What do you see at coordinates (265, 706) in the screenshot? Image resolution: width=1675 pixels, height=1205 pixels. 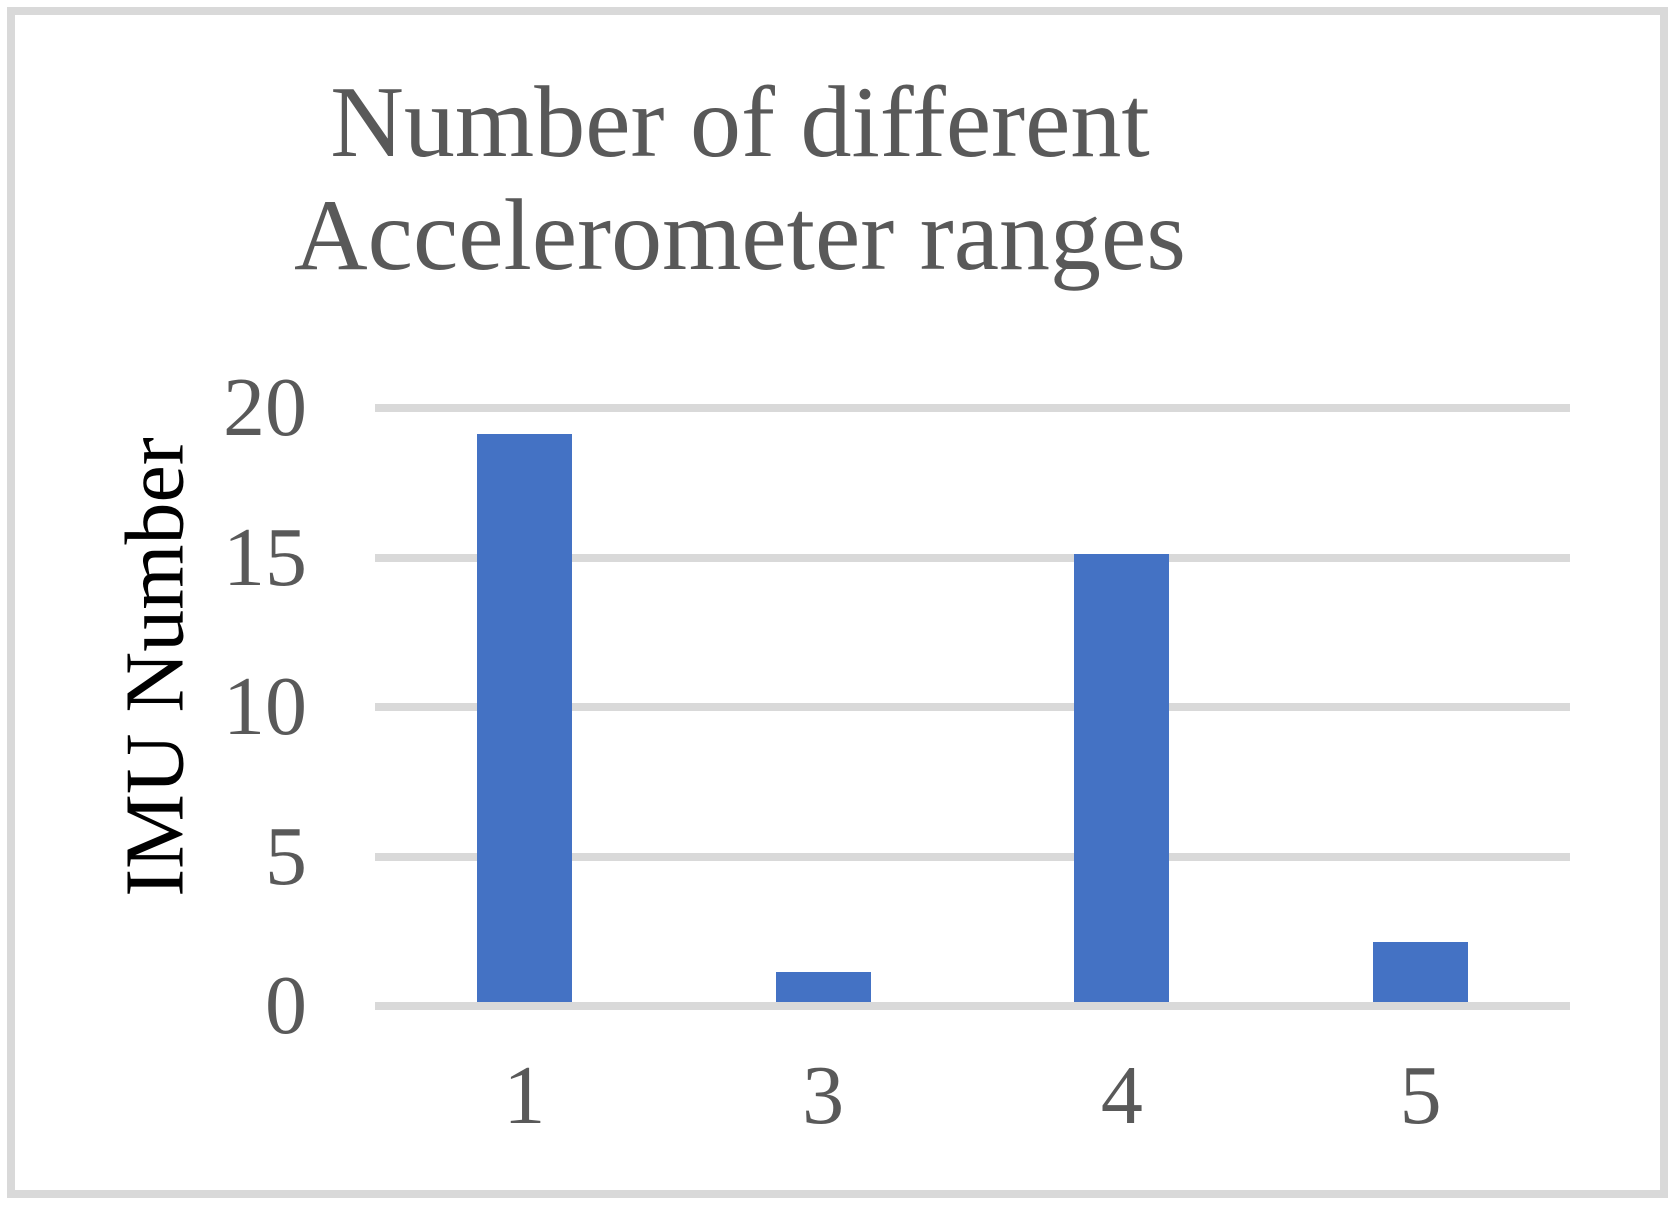 I see `y-tick-label-10: 10` at bounding box center [265, 706].